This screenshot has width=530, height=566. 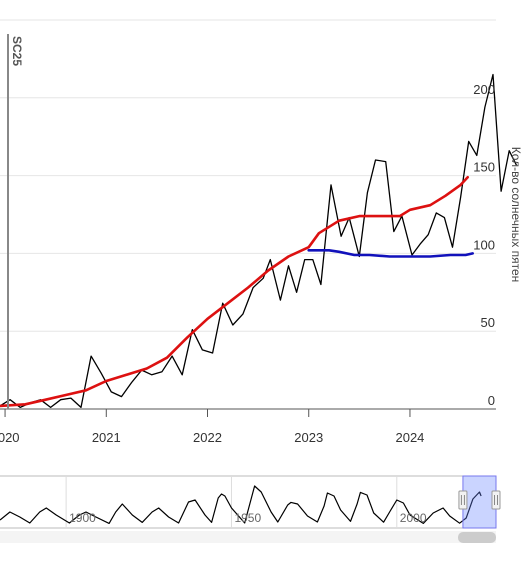 I want to click on navigator-selected-window, so click(x=479, y=502).